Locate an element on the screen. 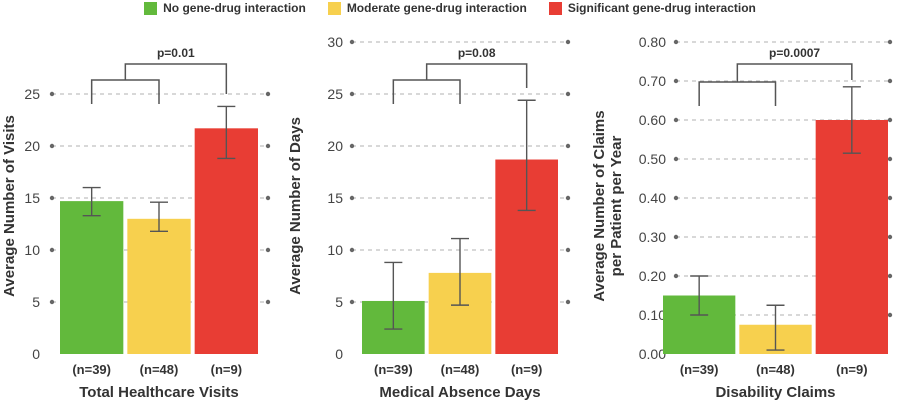 This screenshot has width=900, height=401. y-tick-label: 0.10 is located at coordinates (652, 315).